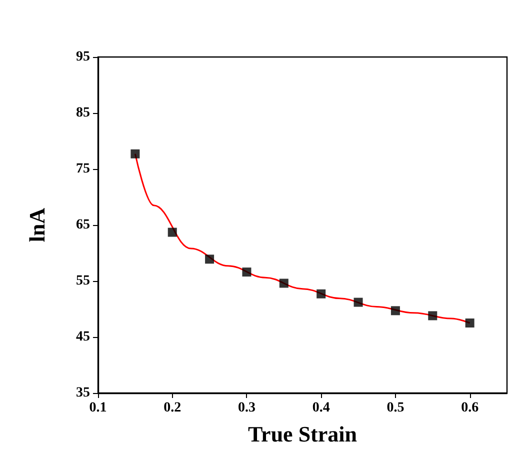 Image resolution: width=510 pixels, height=455 pixels. I want to click on y-tick-label: 75, so click(83, 169).